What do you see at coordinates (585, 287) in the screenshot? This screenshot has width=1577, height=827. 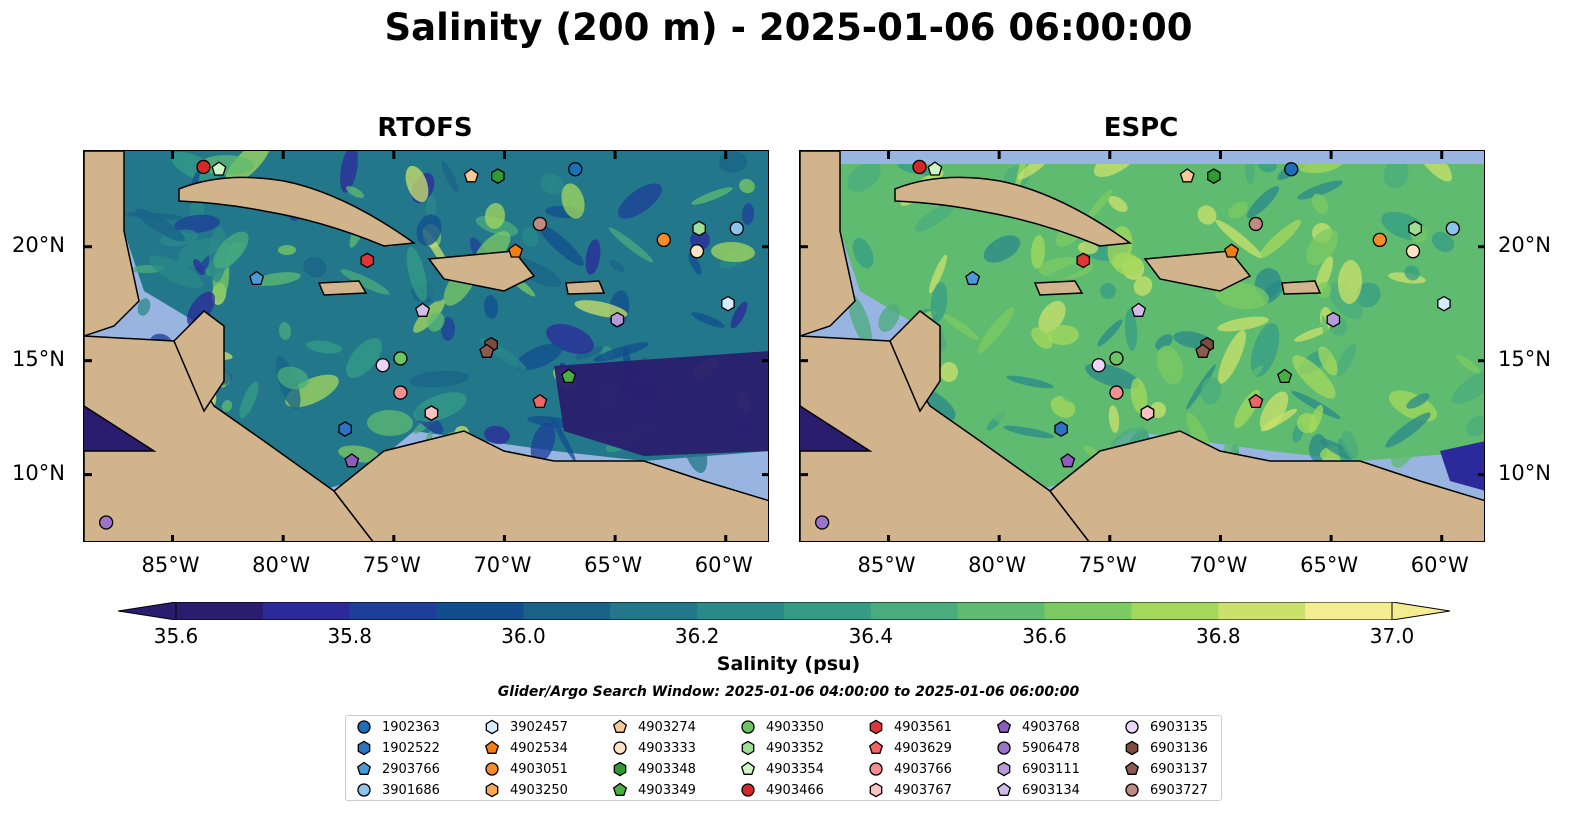 I see `land-puerto-rico` at bounding box center [585, 287].